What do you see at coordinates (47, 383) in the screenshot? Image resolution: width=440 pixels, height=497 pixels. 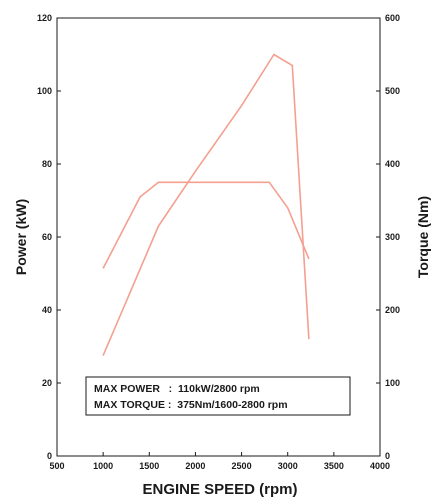 I see `y-tick-label: 20` at bounding box center [47, 383].